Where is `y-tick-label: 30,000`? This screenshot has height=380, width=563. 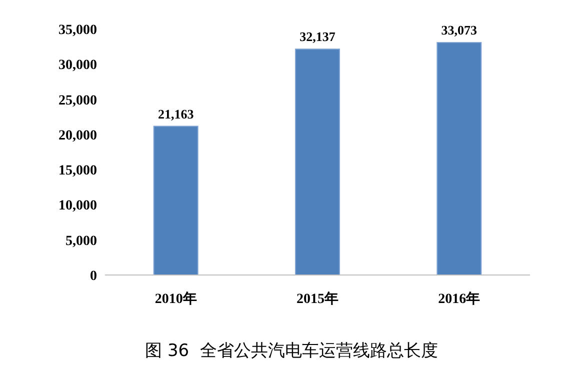
y-tick-label: 30,000 is located at coordinates (77, 66).